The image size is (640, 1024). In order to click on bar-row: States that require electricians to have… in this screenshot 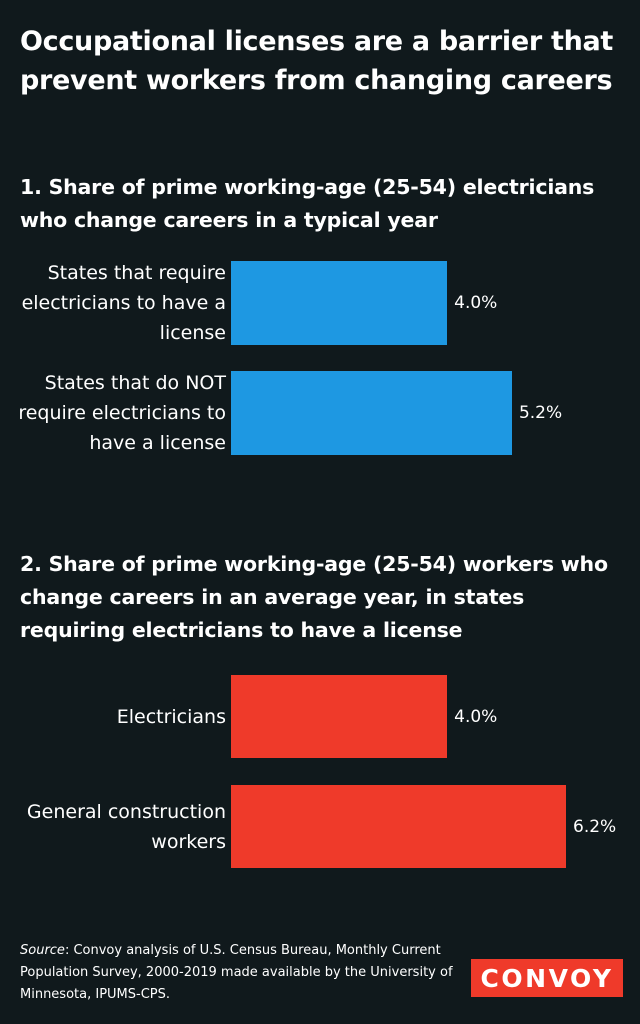, I will do `click(320, 303)`.